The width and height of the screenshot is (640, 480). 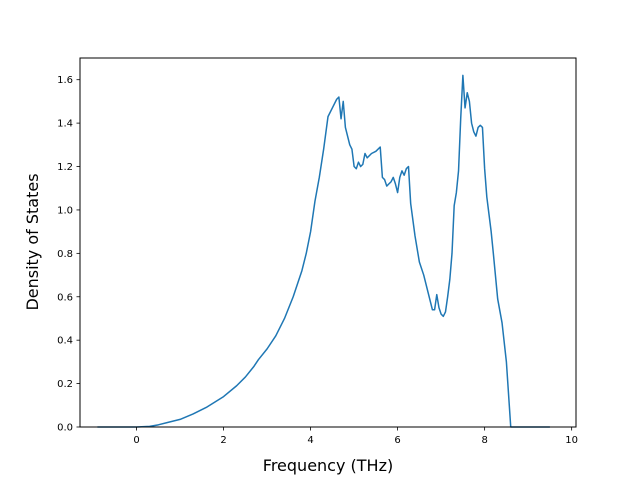 What do you see at coordinates (65, 167) in the screenshot?
I see `y-tick-label: 1.2` at bounding box center [65, 167].